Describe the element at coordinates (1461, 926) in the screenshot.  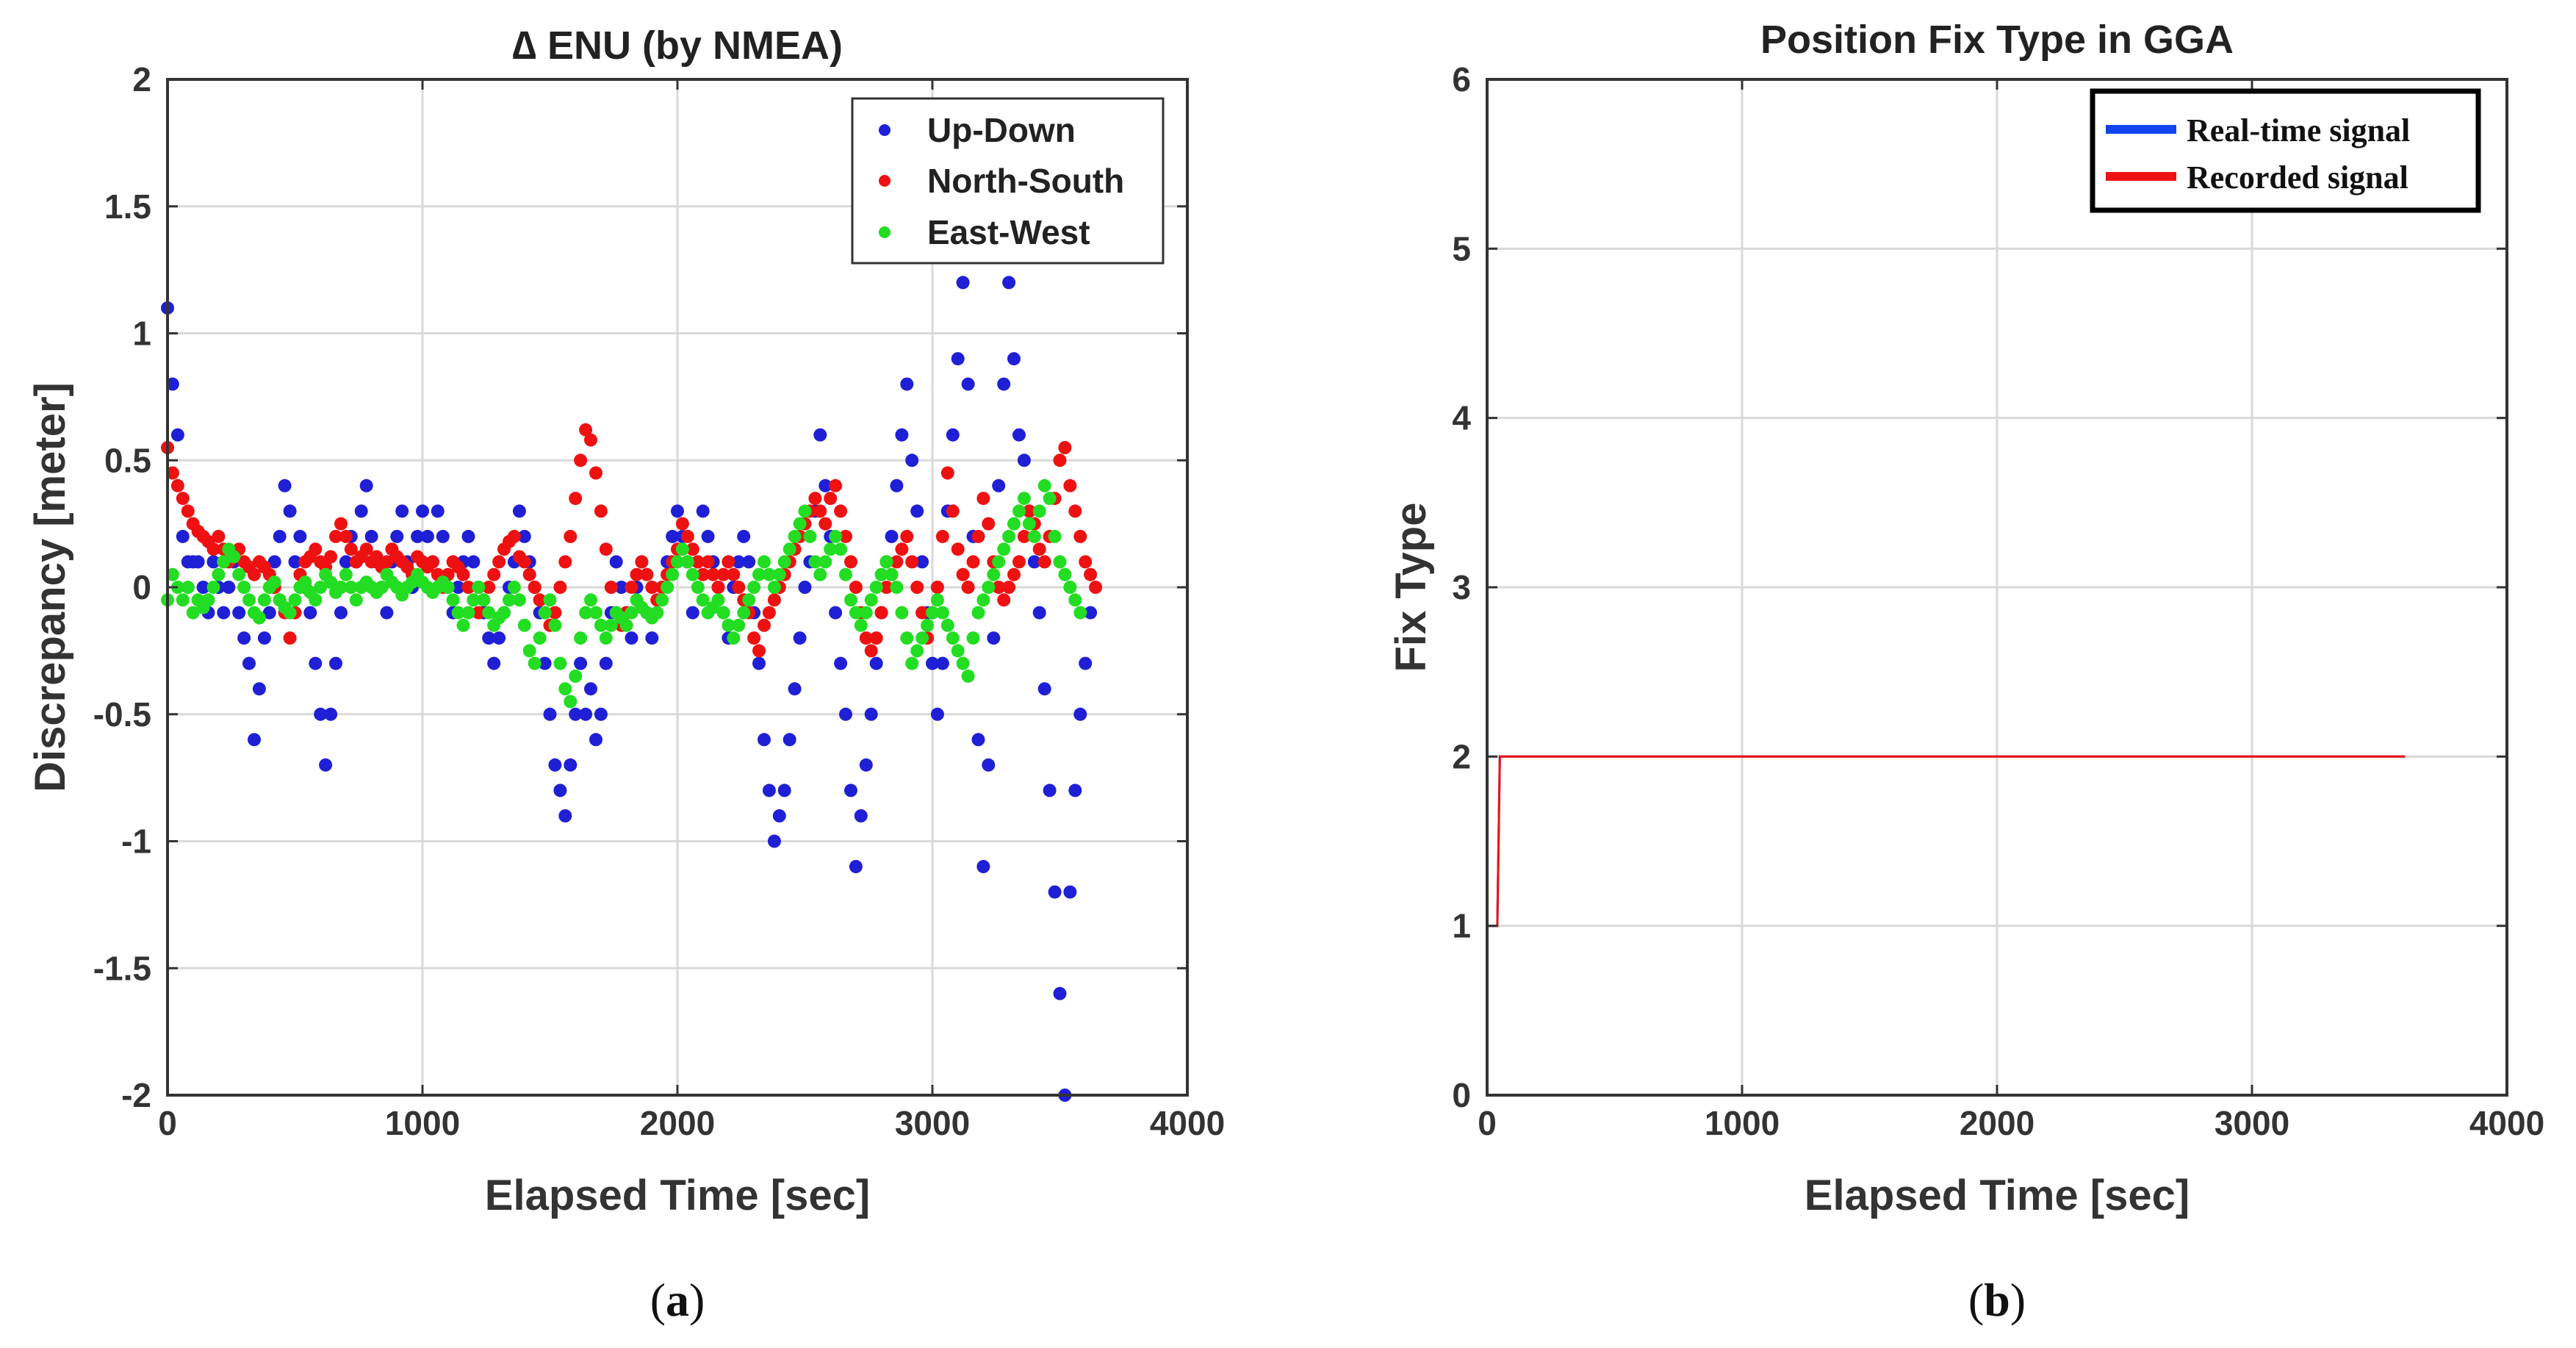
I see `ytick-label-b-1: 1` at that location.